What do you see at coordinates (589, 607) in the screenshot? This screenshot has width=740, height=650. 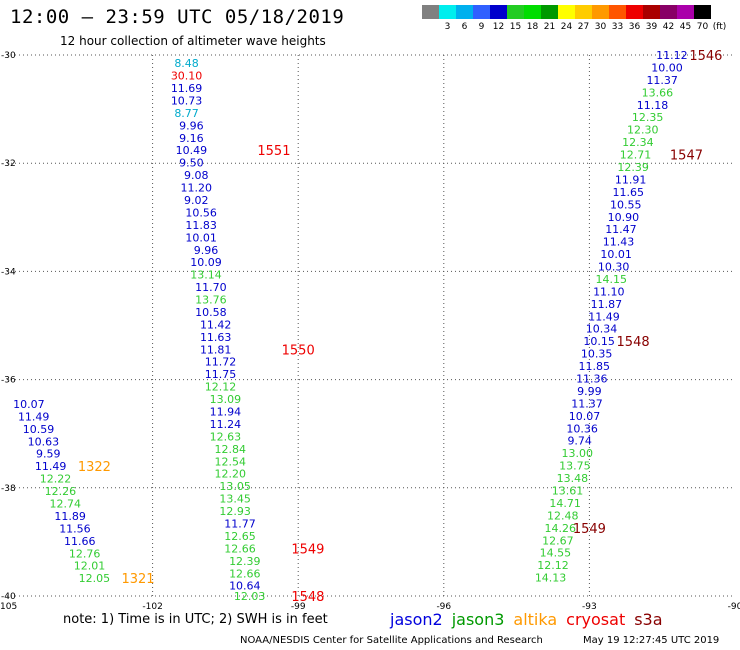 I see `x-tick-label: -93` at bounding box center [589, 607].